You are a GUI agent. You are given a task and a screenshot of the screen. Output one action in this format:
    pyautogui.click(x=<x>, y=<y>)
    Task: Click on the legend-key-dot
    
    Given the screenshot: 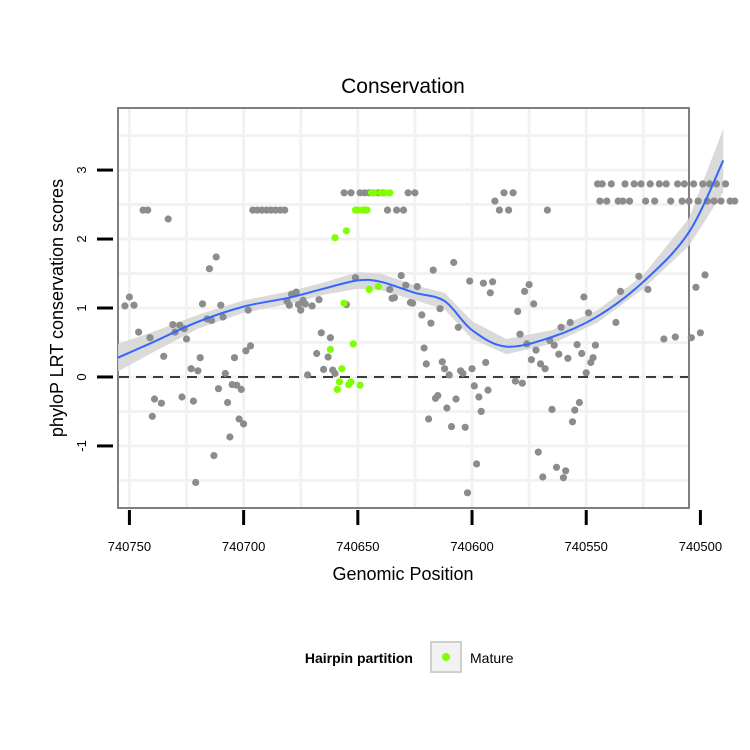 What is the action you would take?
    pyautogui.click(x=446, y=657)
    